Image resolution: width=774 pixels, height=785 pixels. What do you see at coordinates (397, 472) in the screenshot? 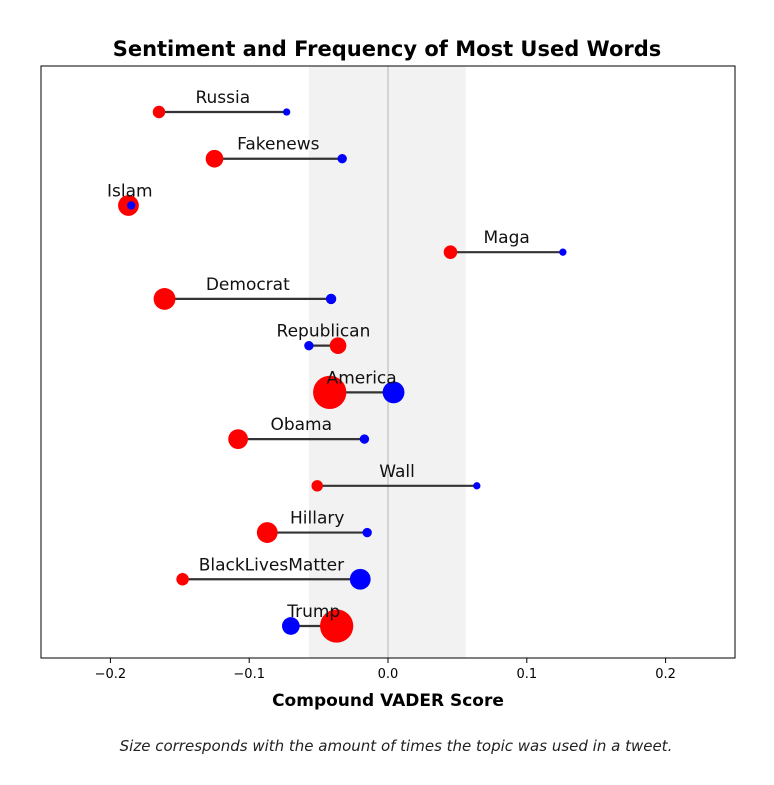
I see `word-label: Wall` at bounding box center [397, 472].